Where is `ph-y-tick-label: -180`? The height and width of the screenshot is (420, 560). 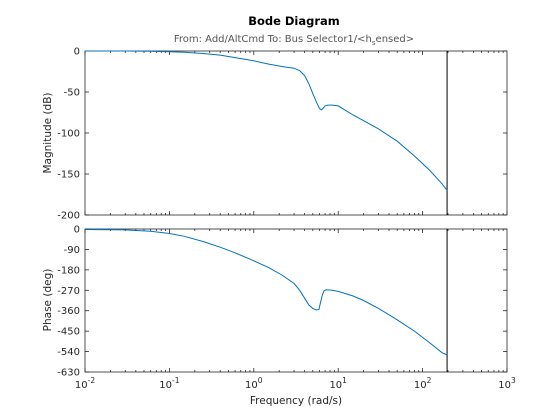
ph-y-tick-label: -180 is located at coordinates (68, 270).